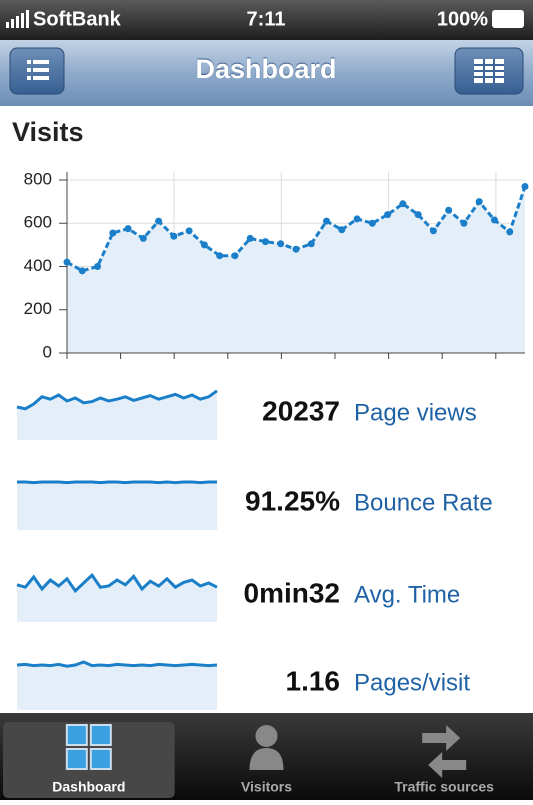 The height and width of the screenshot is (805, 533). Describe the element at coordinates (301, 410) in the screenshot. I see `metric-value: 20237` at that location.